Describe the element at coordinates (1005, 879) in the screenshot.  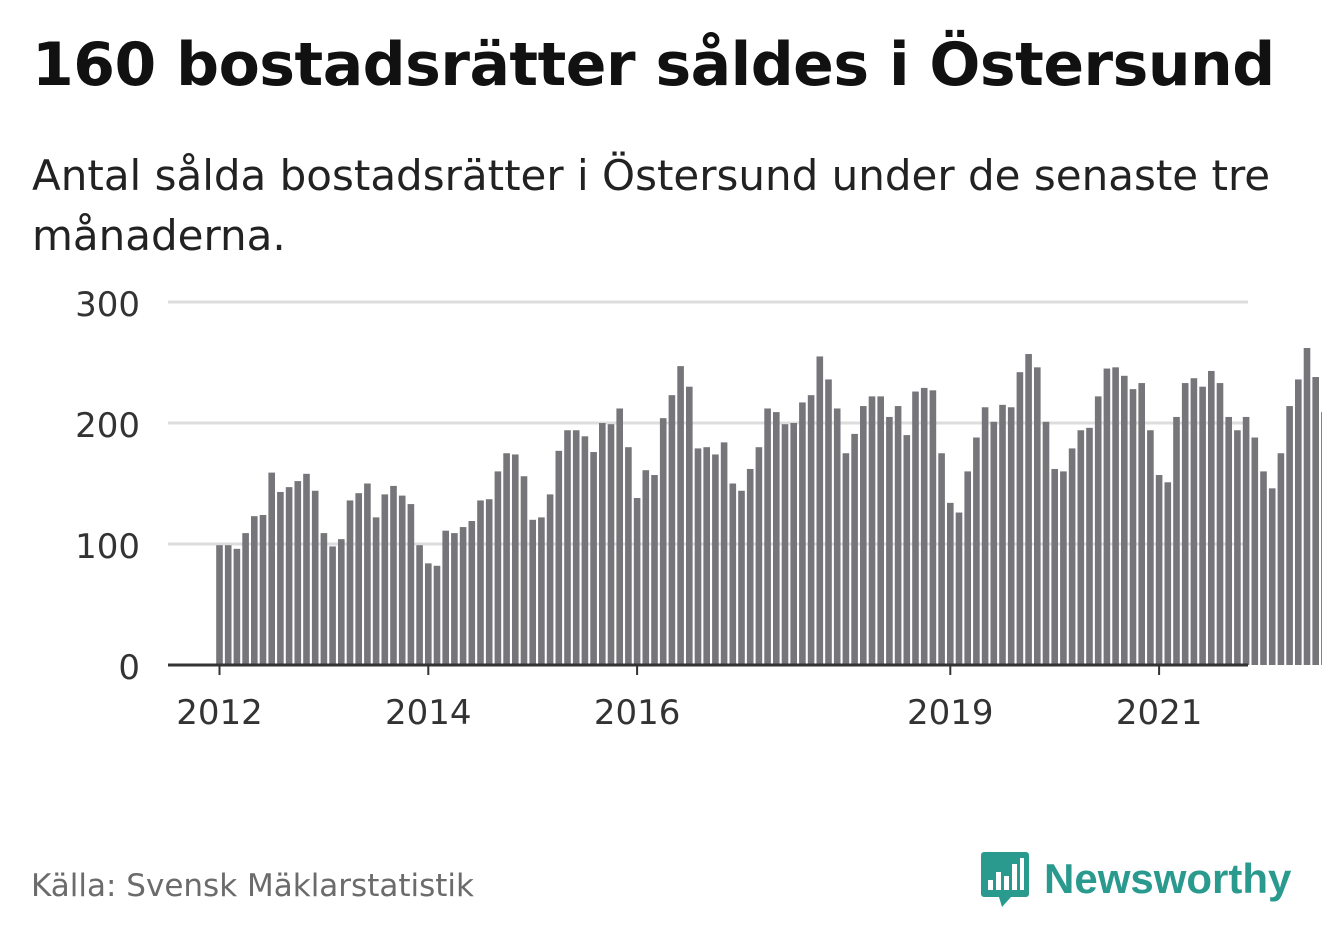
I see `newsworthy-bar-chart-logo-icon` at that location.